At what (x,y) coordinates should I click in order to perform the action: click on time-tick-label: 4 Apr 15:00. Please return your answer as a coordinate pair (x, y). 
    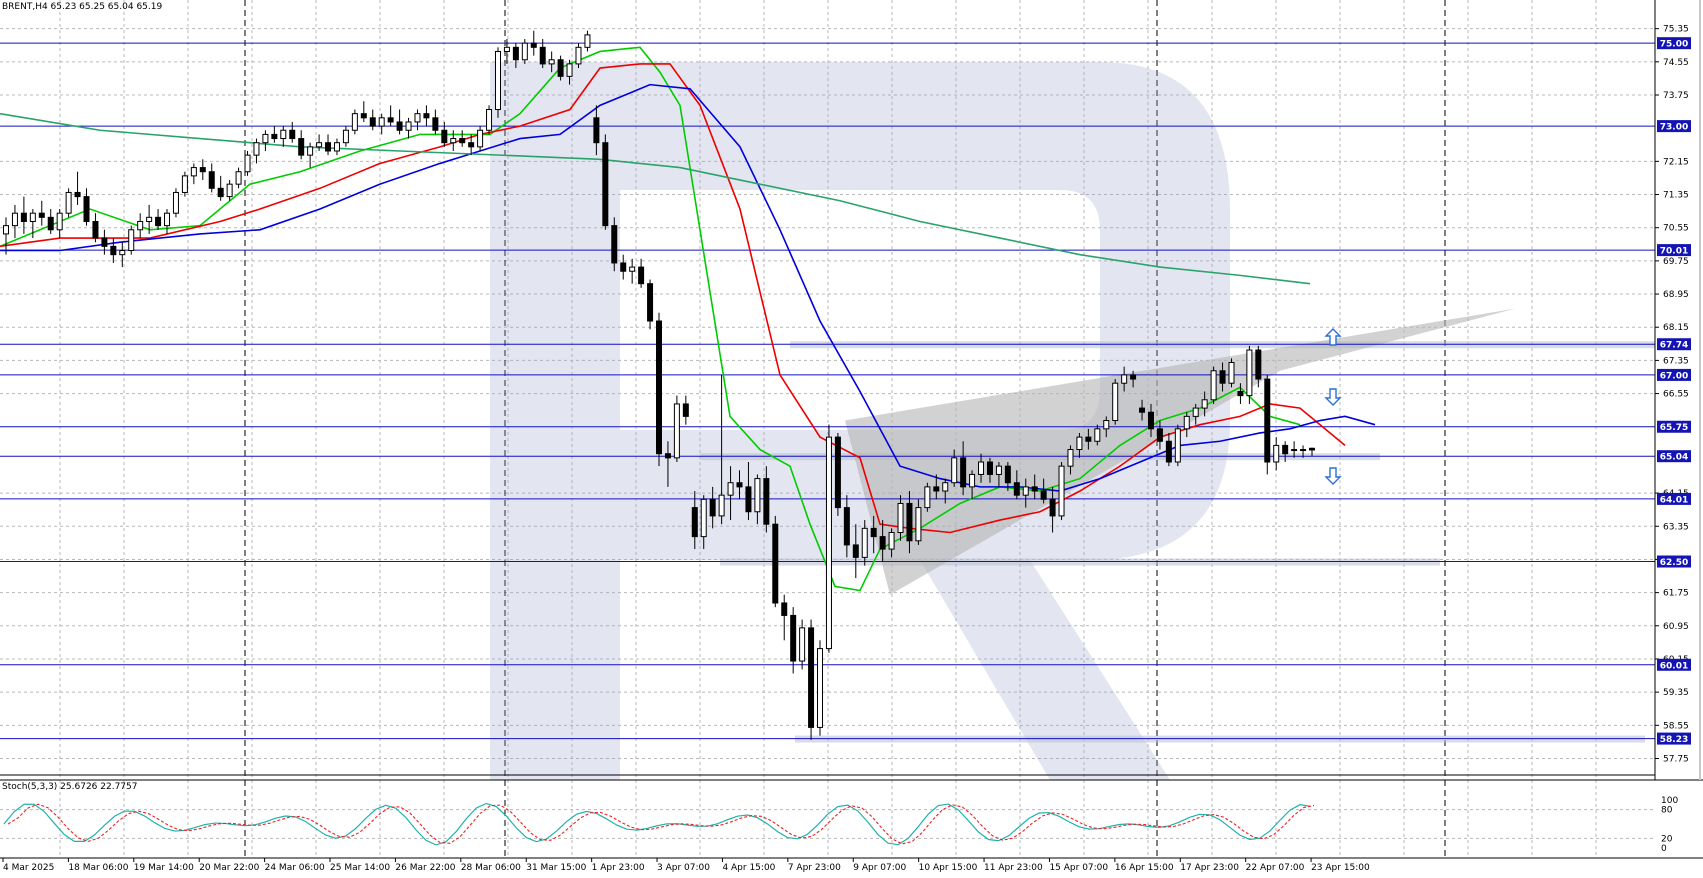
    Looking at the image, I should click on (748, 868).